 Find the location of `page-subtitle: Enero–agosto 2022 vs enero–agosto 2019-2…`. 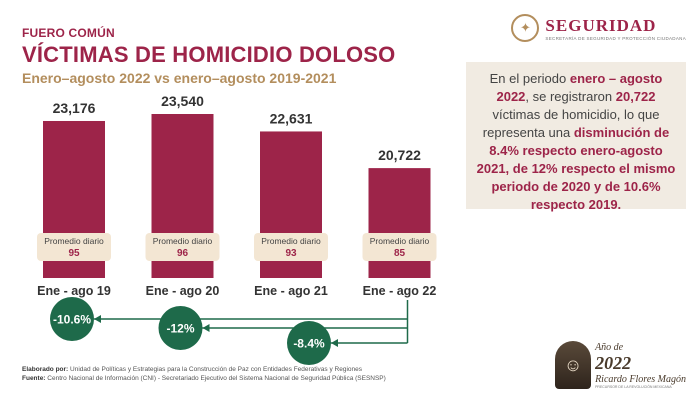

page-subtitle: Enero–agosto 2022 vs enero–agosto 2019-2… is located at coordinates (179, 78).